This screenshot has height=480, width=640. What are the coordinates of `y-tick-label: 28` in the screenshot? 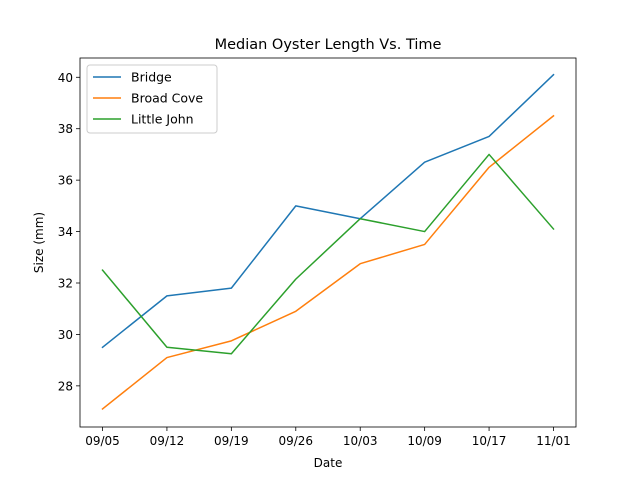 It's located at (65, 386).